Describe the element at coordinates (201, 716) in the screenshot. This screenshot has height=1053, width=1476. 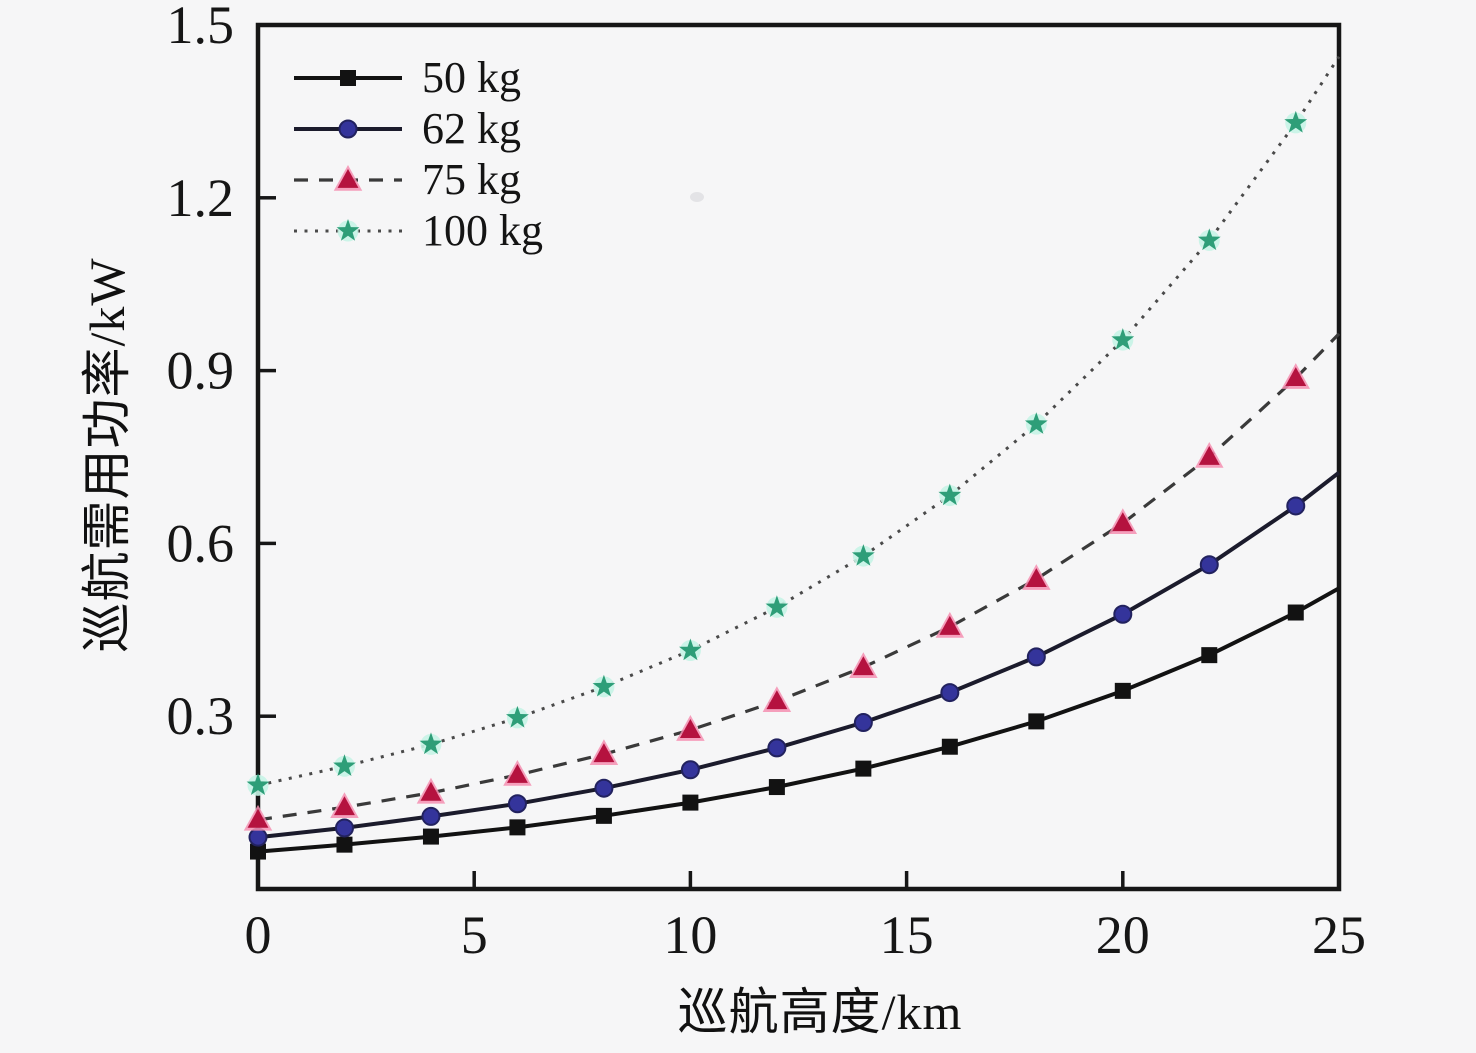
I see `y-tick-label: 0.3` at that location.